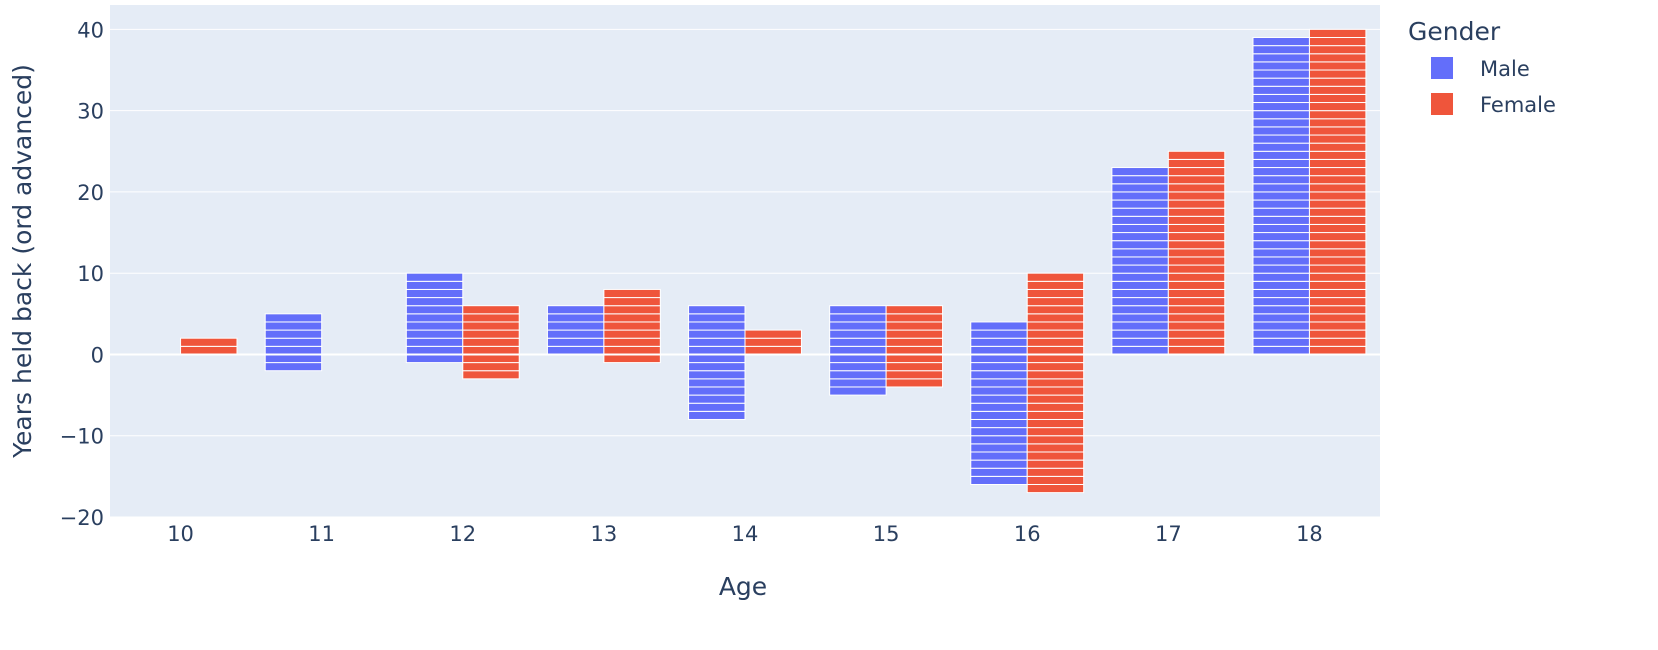  What do you see at coordinates (1027, 534) in the screenshot?
I see `x-tick-label: 16` at bounding box center [1027, 534].